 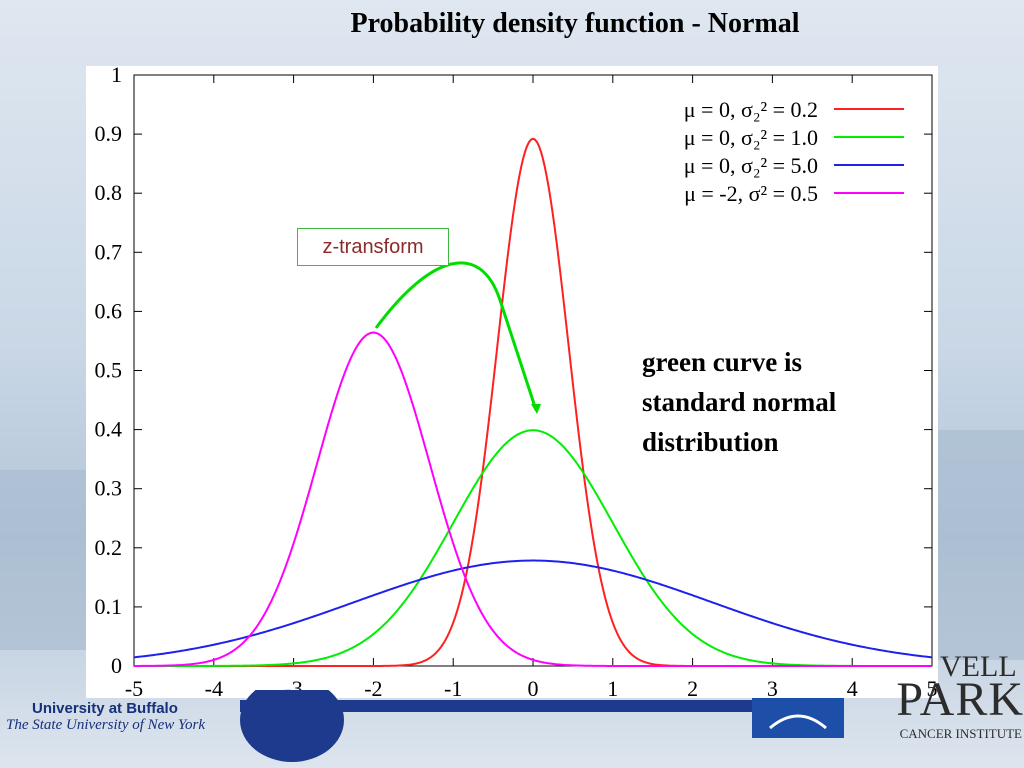 What do you see at coordinates (542, 726) in the screenshot?
I see `footer-band` at bounding box center [542, 726].